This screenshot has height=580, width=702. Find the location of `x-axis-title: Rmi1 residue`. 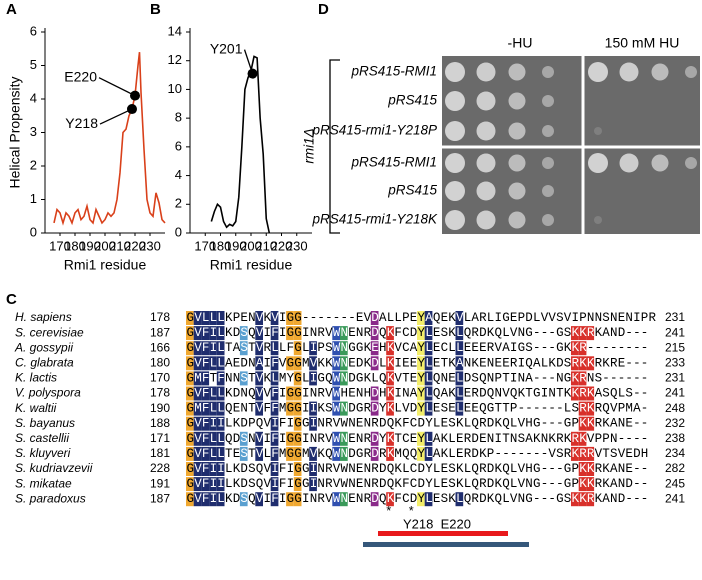

x-axis-title: Rmi1 residue is located at coordinates (251, 265).